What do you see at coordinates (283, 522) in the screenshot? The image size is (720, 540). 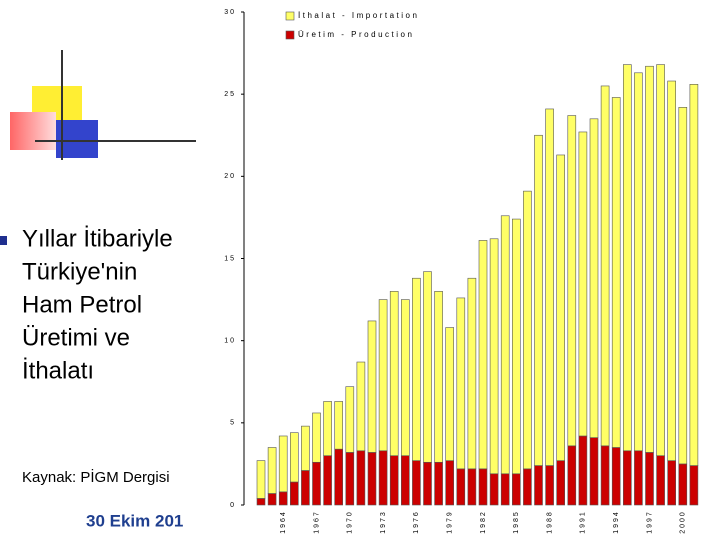 I see `x-tick-label: 1964` at bounding box center [283, 522].